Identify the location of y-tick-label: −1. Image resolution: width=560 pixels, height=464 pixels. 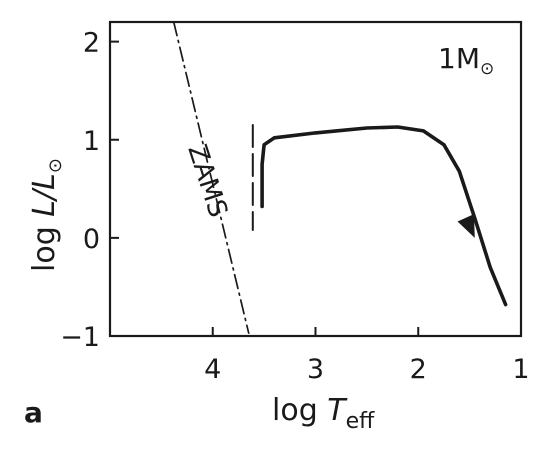
(80, 337).